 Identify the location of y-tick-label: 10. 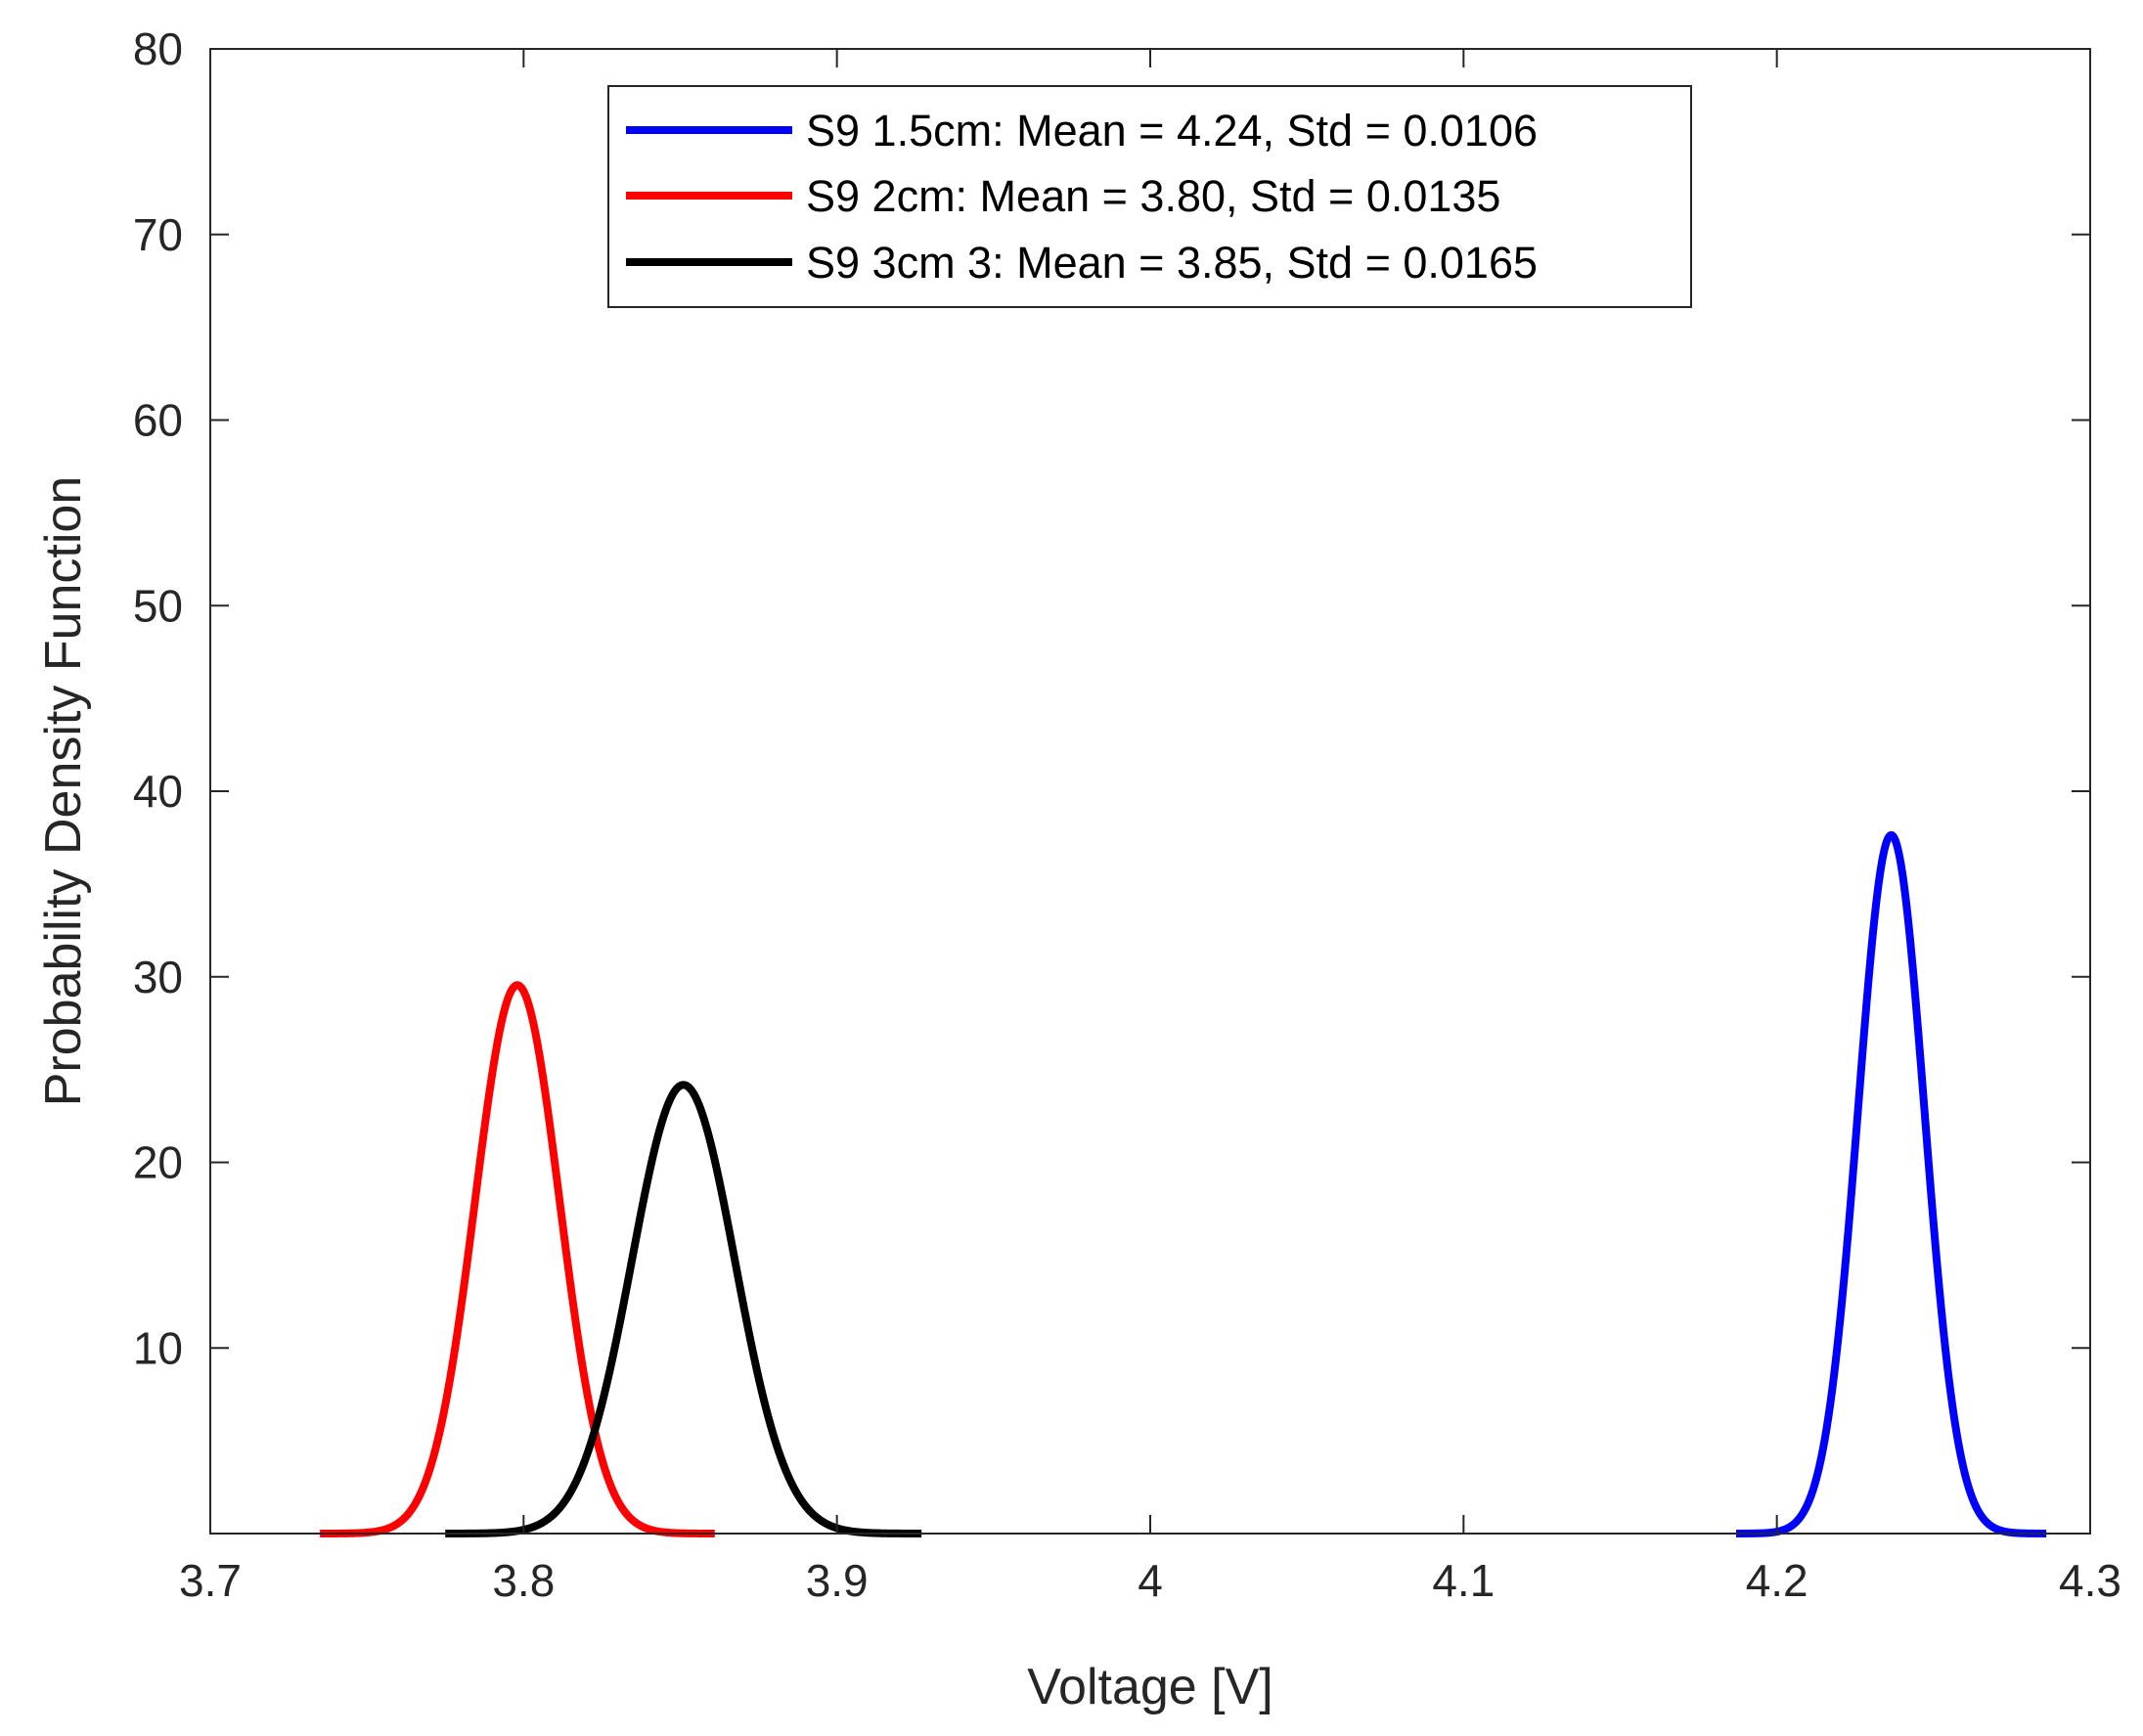
(158, 1347).